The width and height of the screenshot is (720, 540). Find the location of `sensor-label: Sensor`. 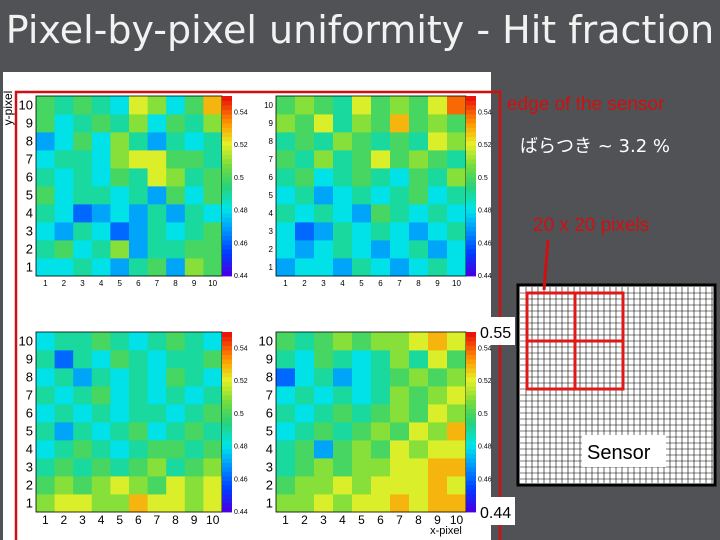

sensor-label: Sensor is located at coordinates (619, 453).